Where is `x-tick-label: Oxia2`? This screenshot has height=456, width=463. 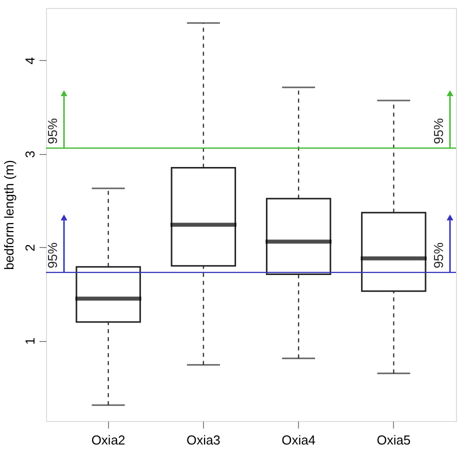 x-tick-label: Oxia2 is located at coordinates (108, 440).